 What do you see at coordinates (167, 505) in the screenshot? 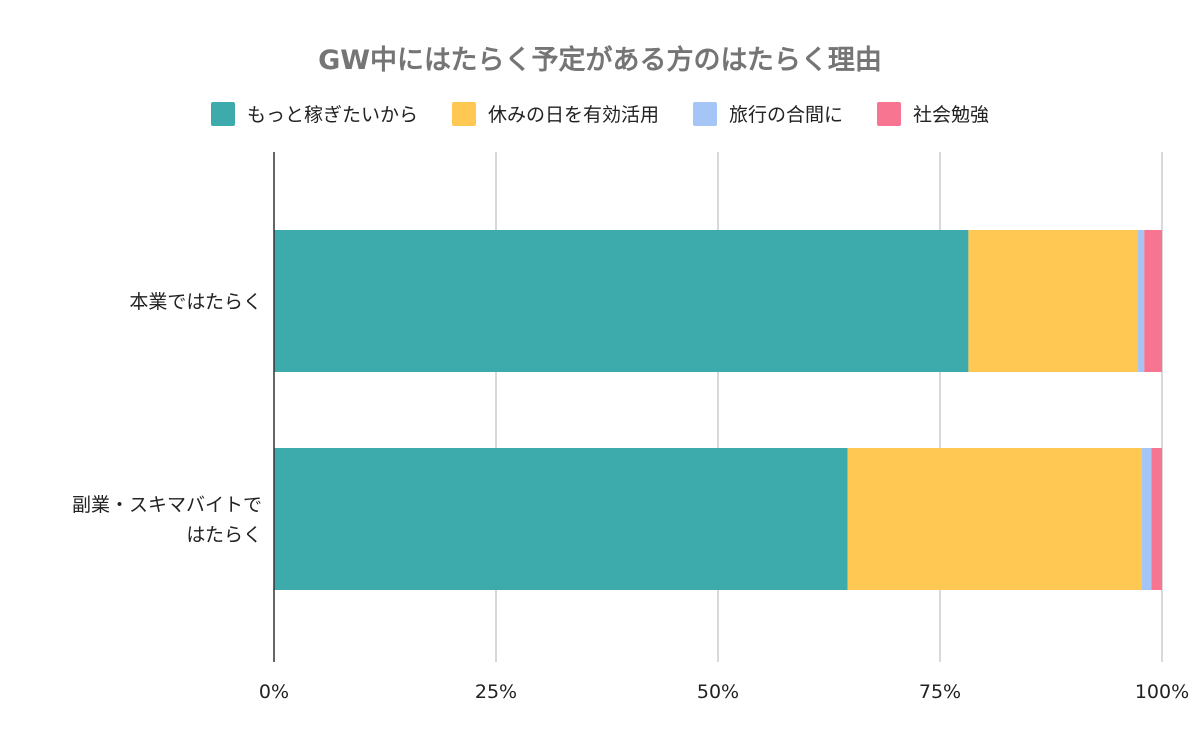
I see `category-label: 副業・スキマバイトで` at bounding box center [167, 505].